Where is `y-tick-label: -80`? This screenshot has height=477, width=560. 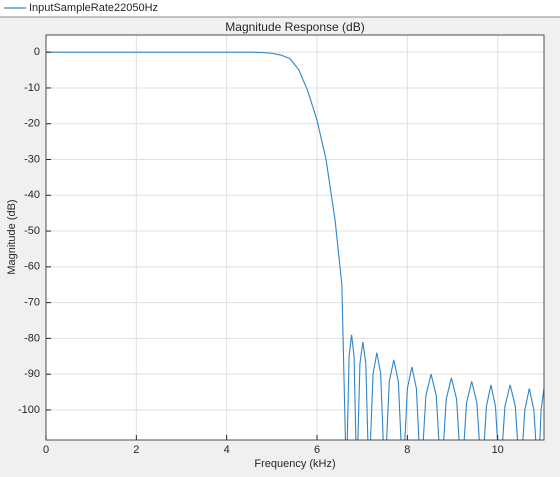
y-tick-label: -80 is located at coordinates (32, 338).